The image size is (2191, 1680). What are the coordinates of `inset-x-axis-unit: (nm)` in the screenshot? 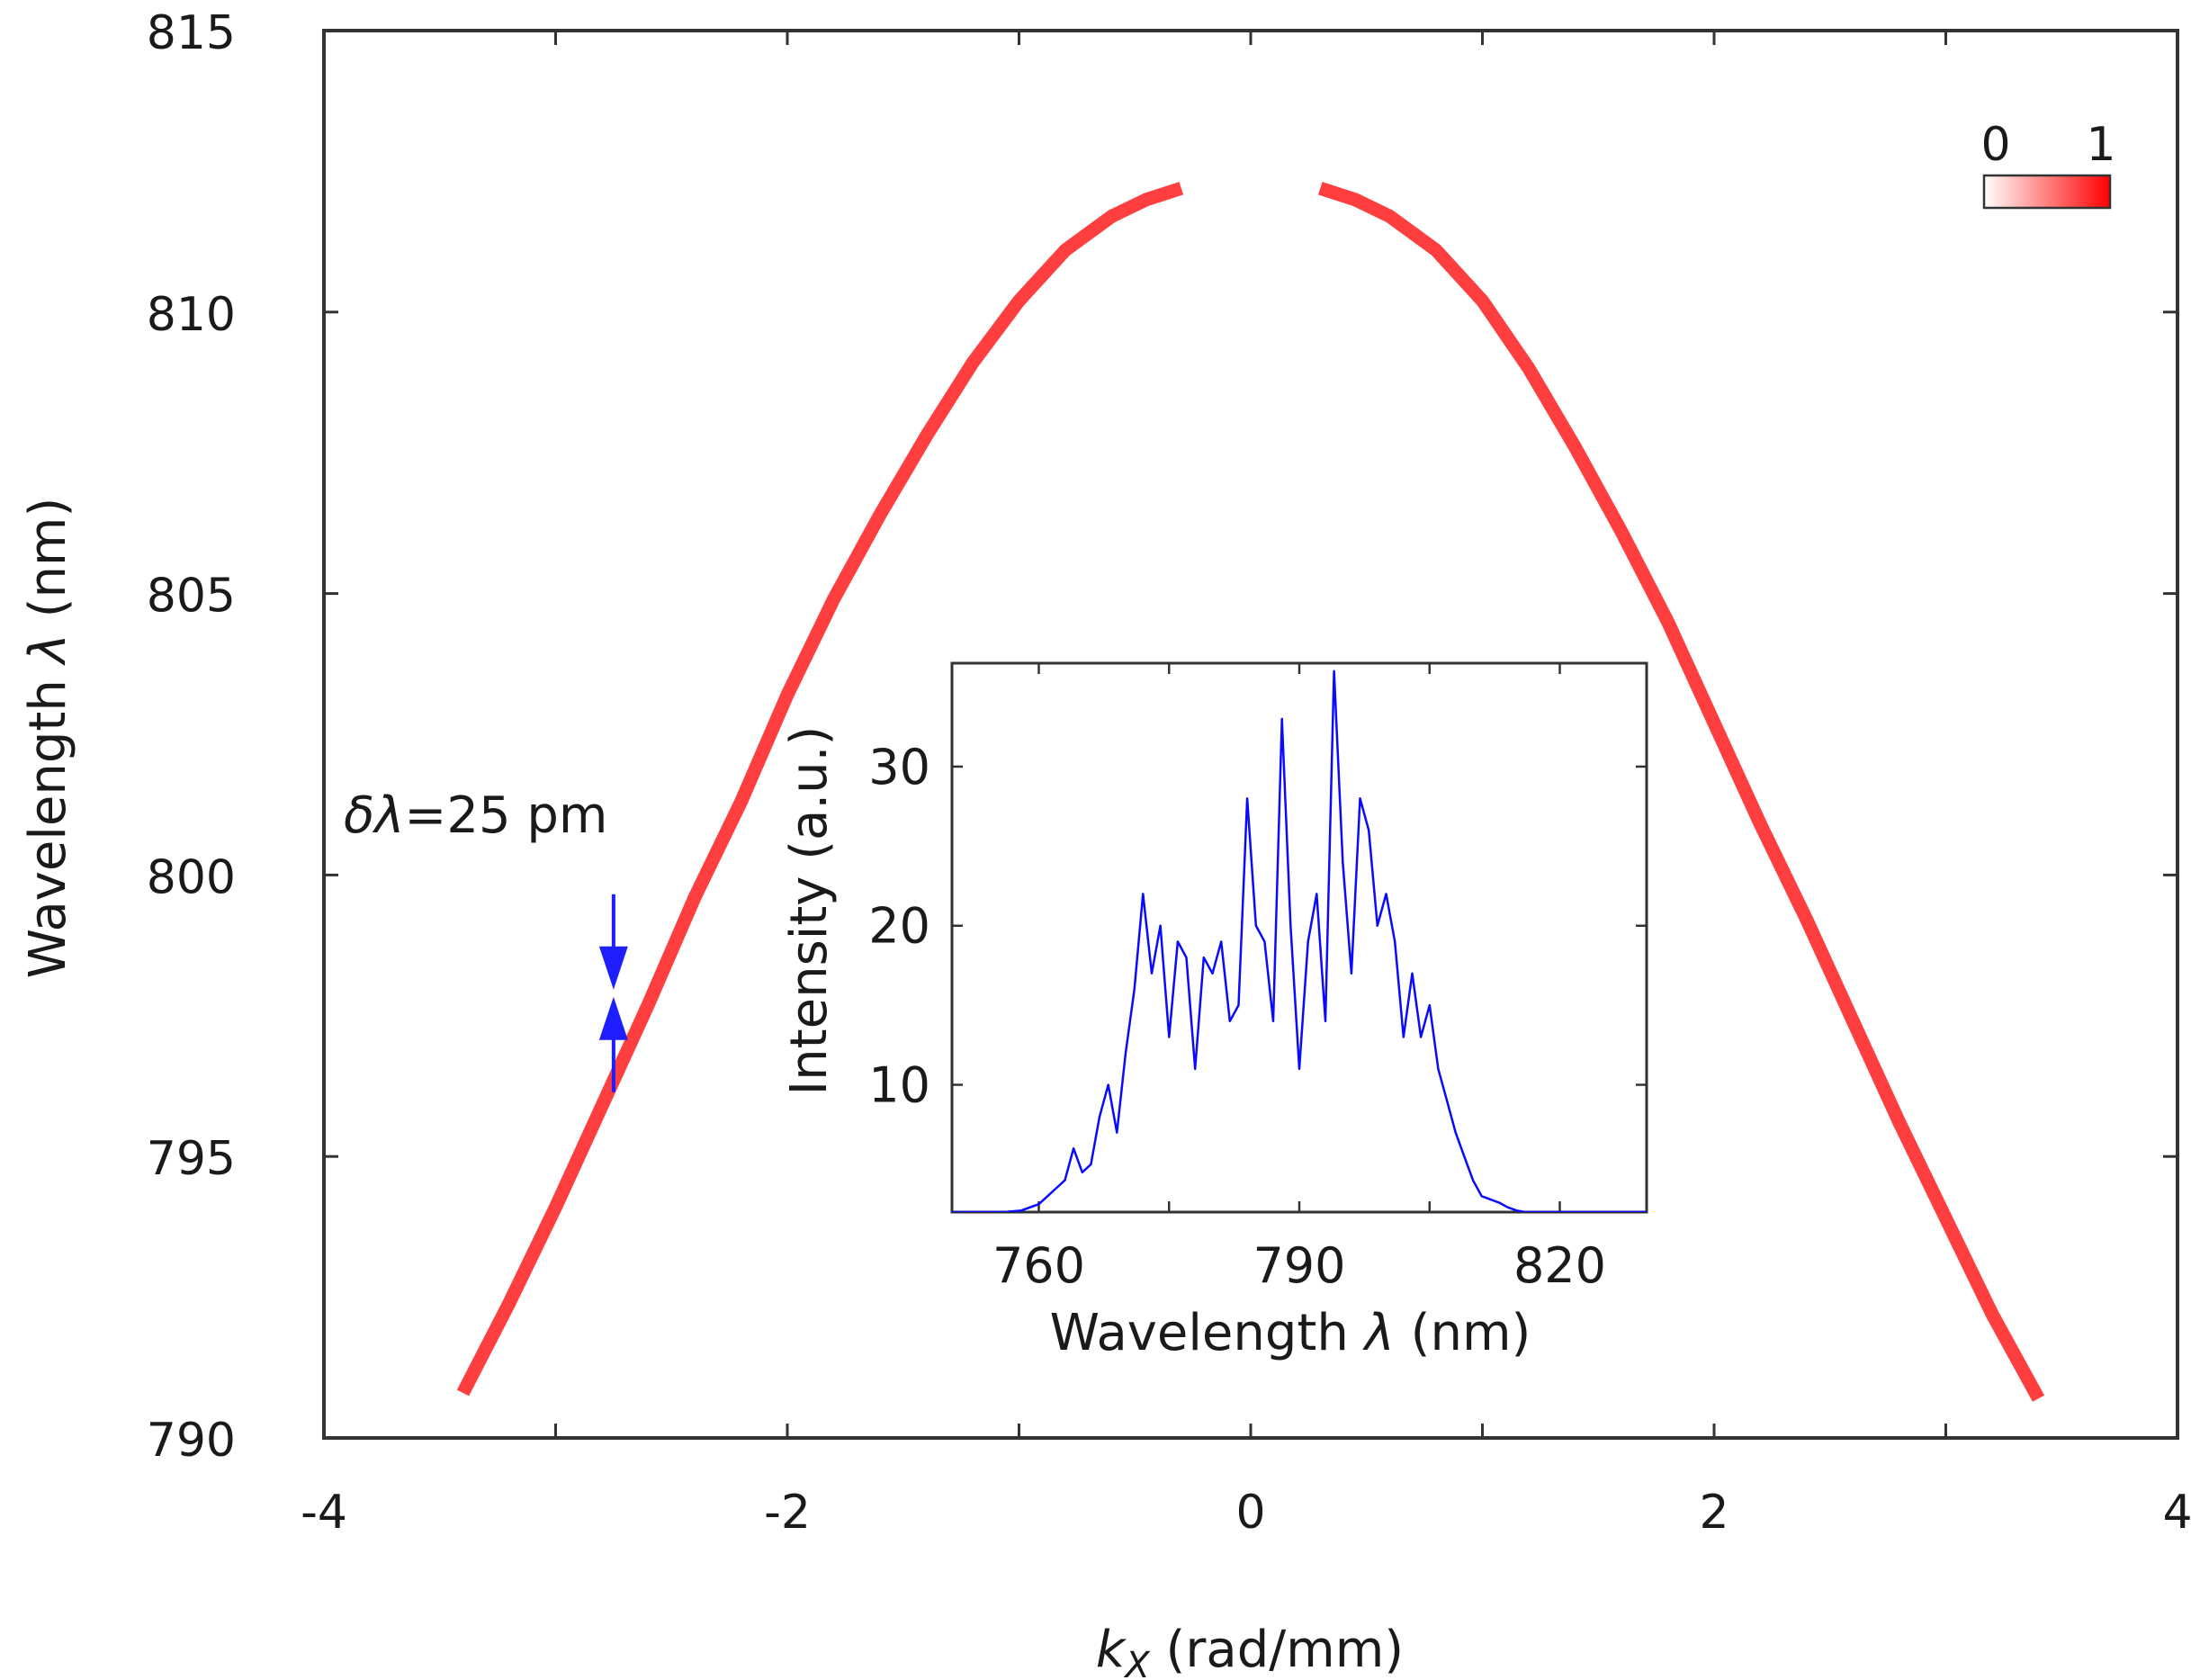 It's located at (1463, 1333).